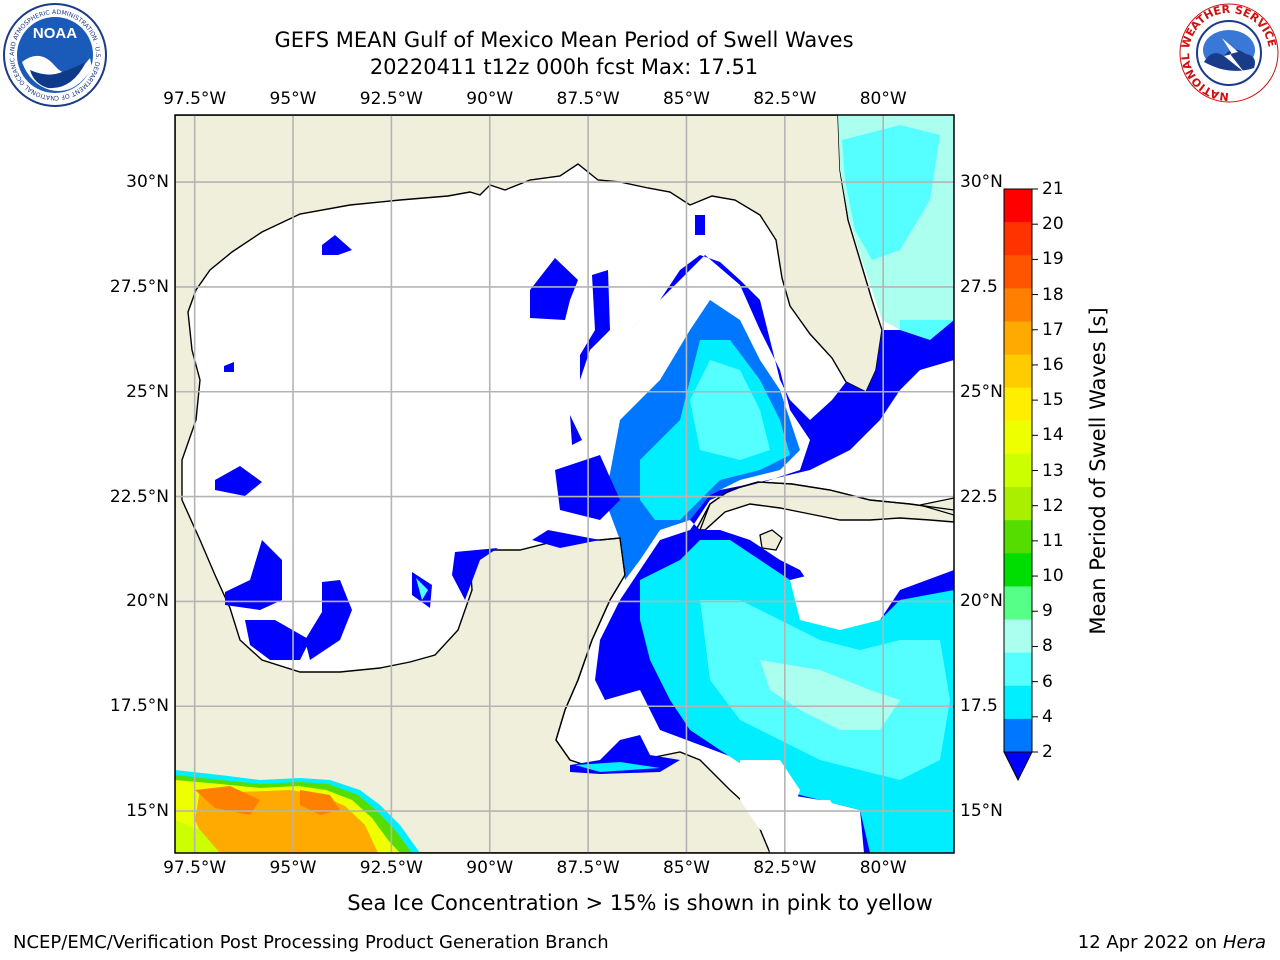  I want to click on lon-label-bottom: 80°W, so click(883, 868).